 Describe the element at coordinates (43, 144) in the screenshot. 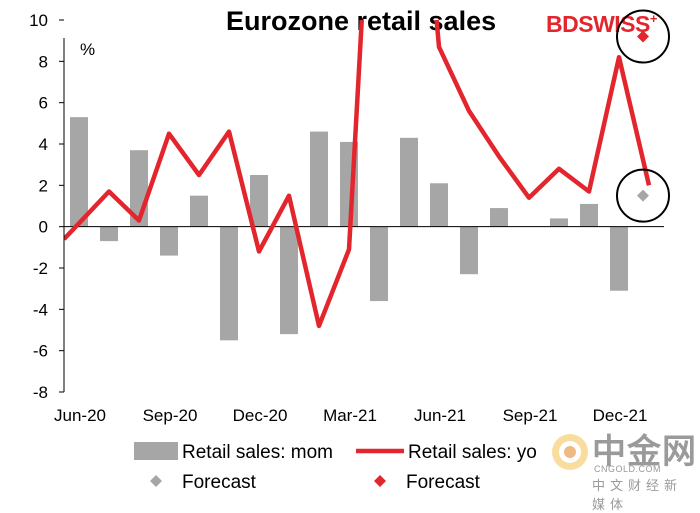

I see `y-tick-label: 4` at that location.